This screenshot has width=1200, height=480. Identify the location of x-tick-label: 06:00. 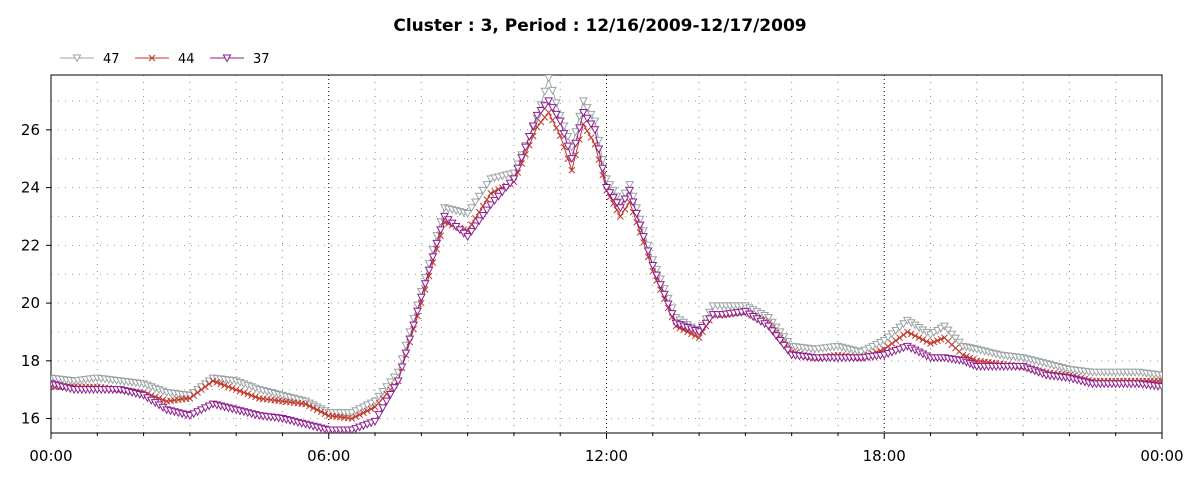
(328, 456).